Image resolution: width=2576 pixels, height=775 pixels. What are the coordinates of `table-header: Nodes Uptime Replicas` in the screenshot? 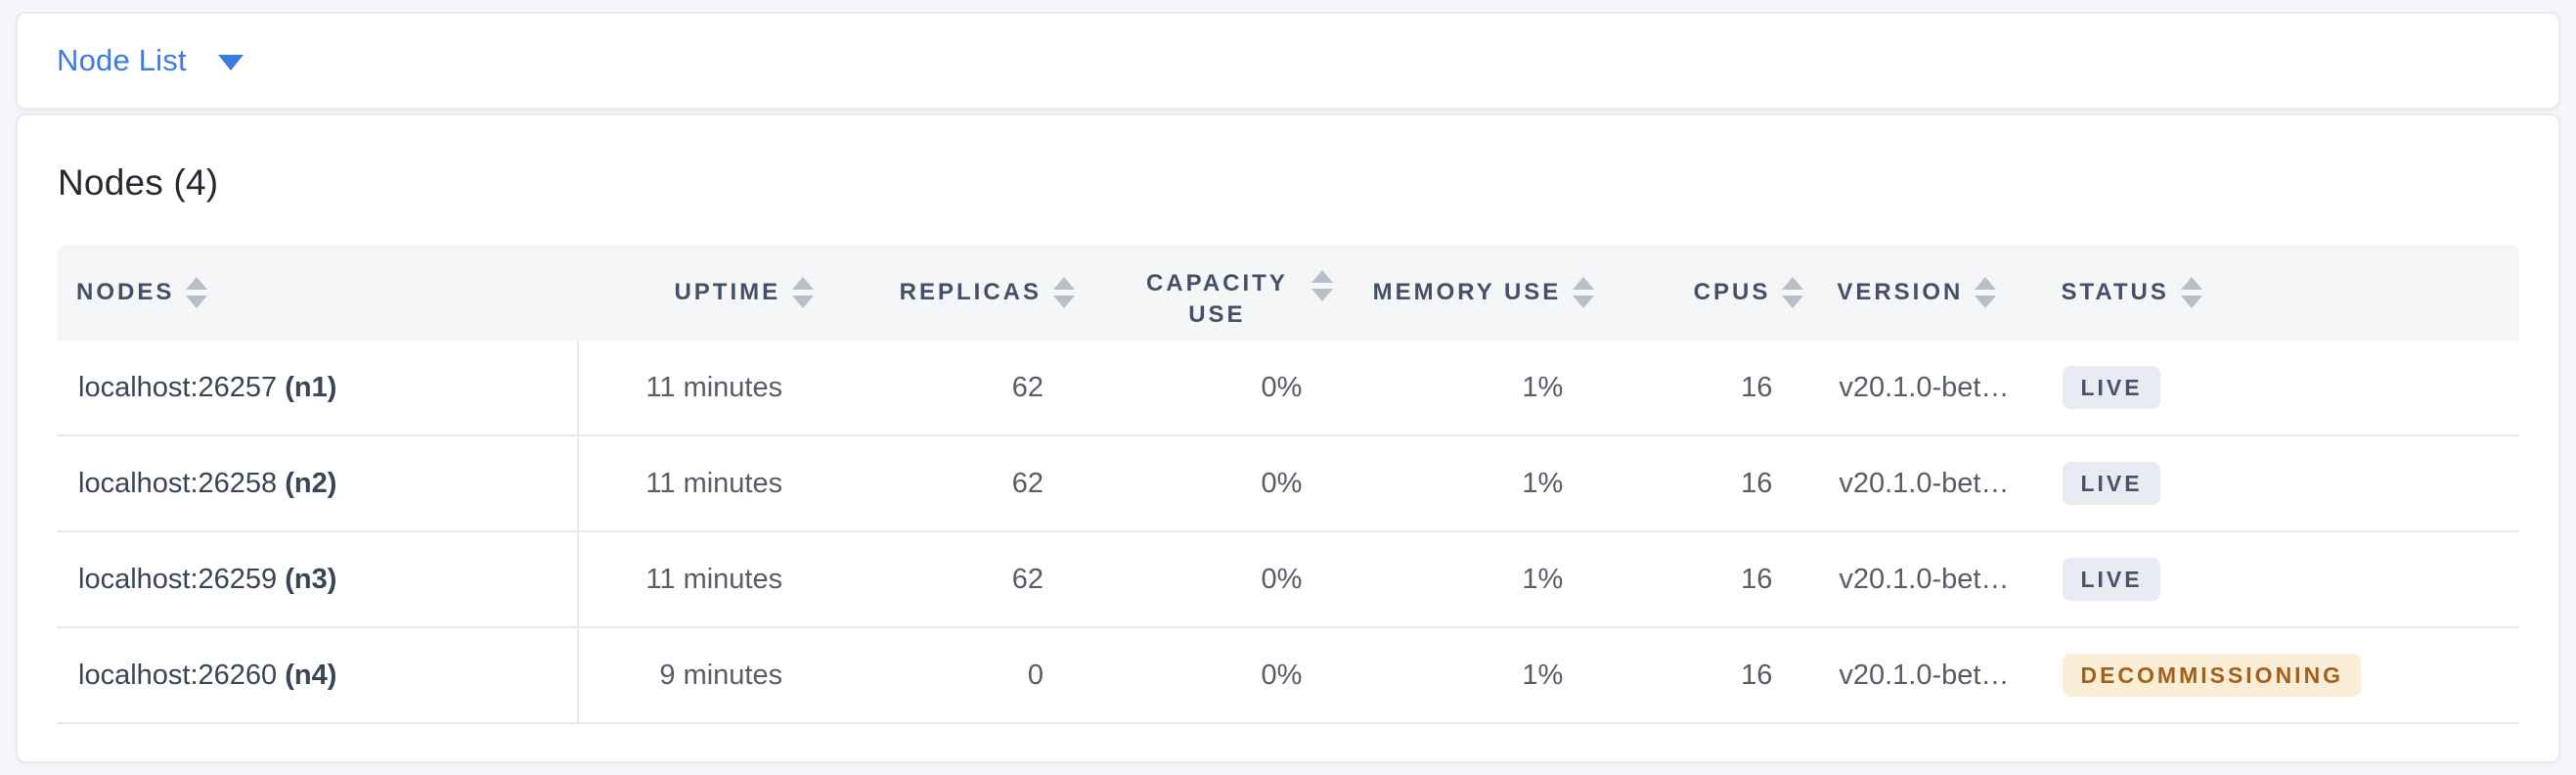 It's located at (1288, 293).